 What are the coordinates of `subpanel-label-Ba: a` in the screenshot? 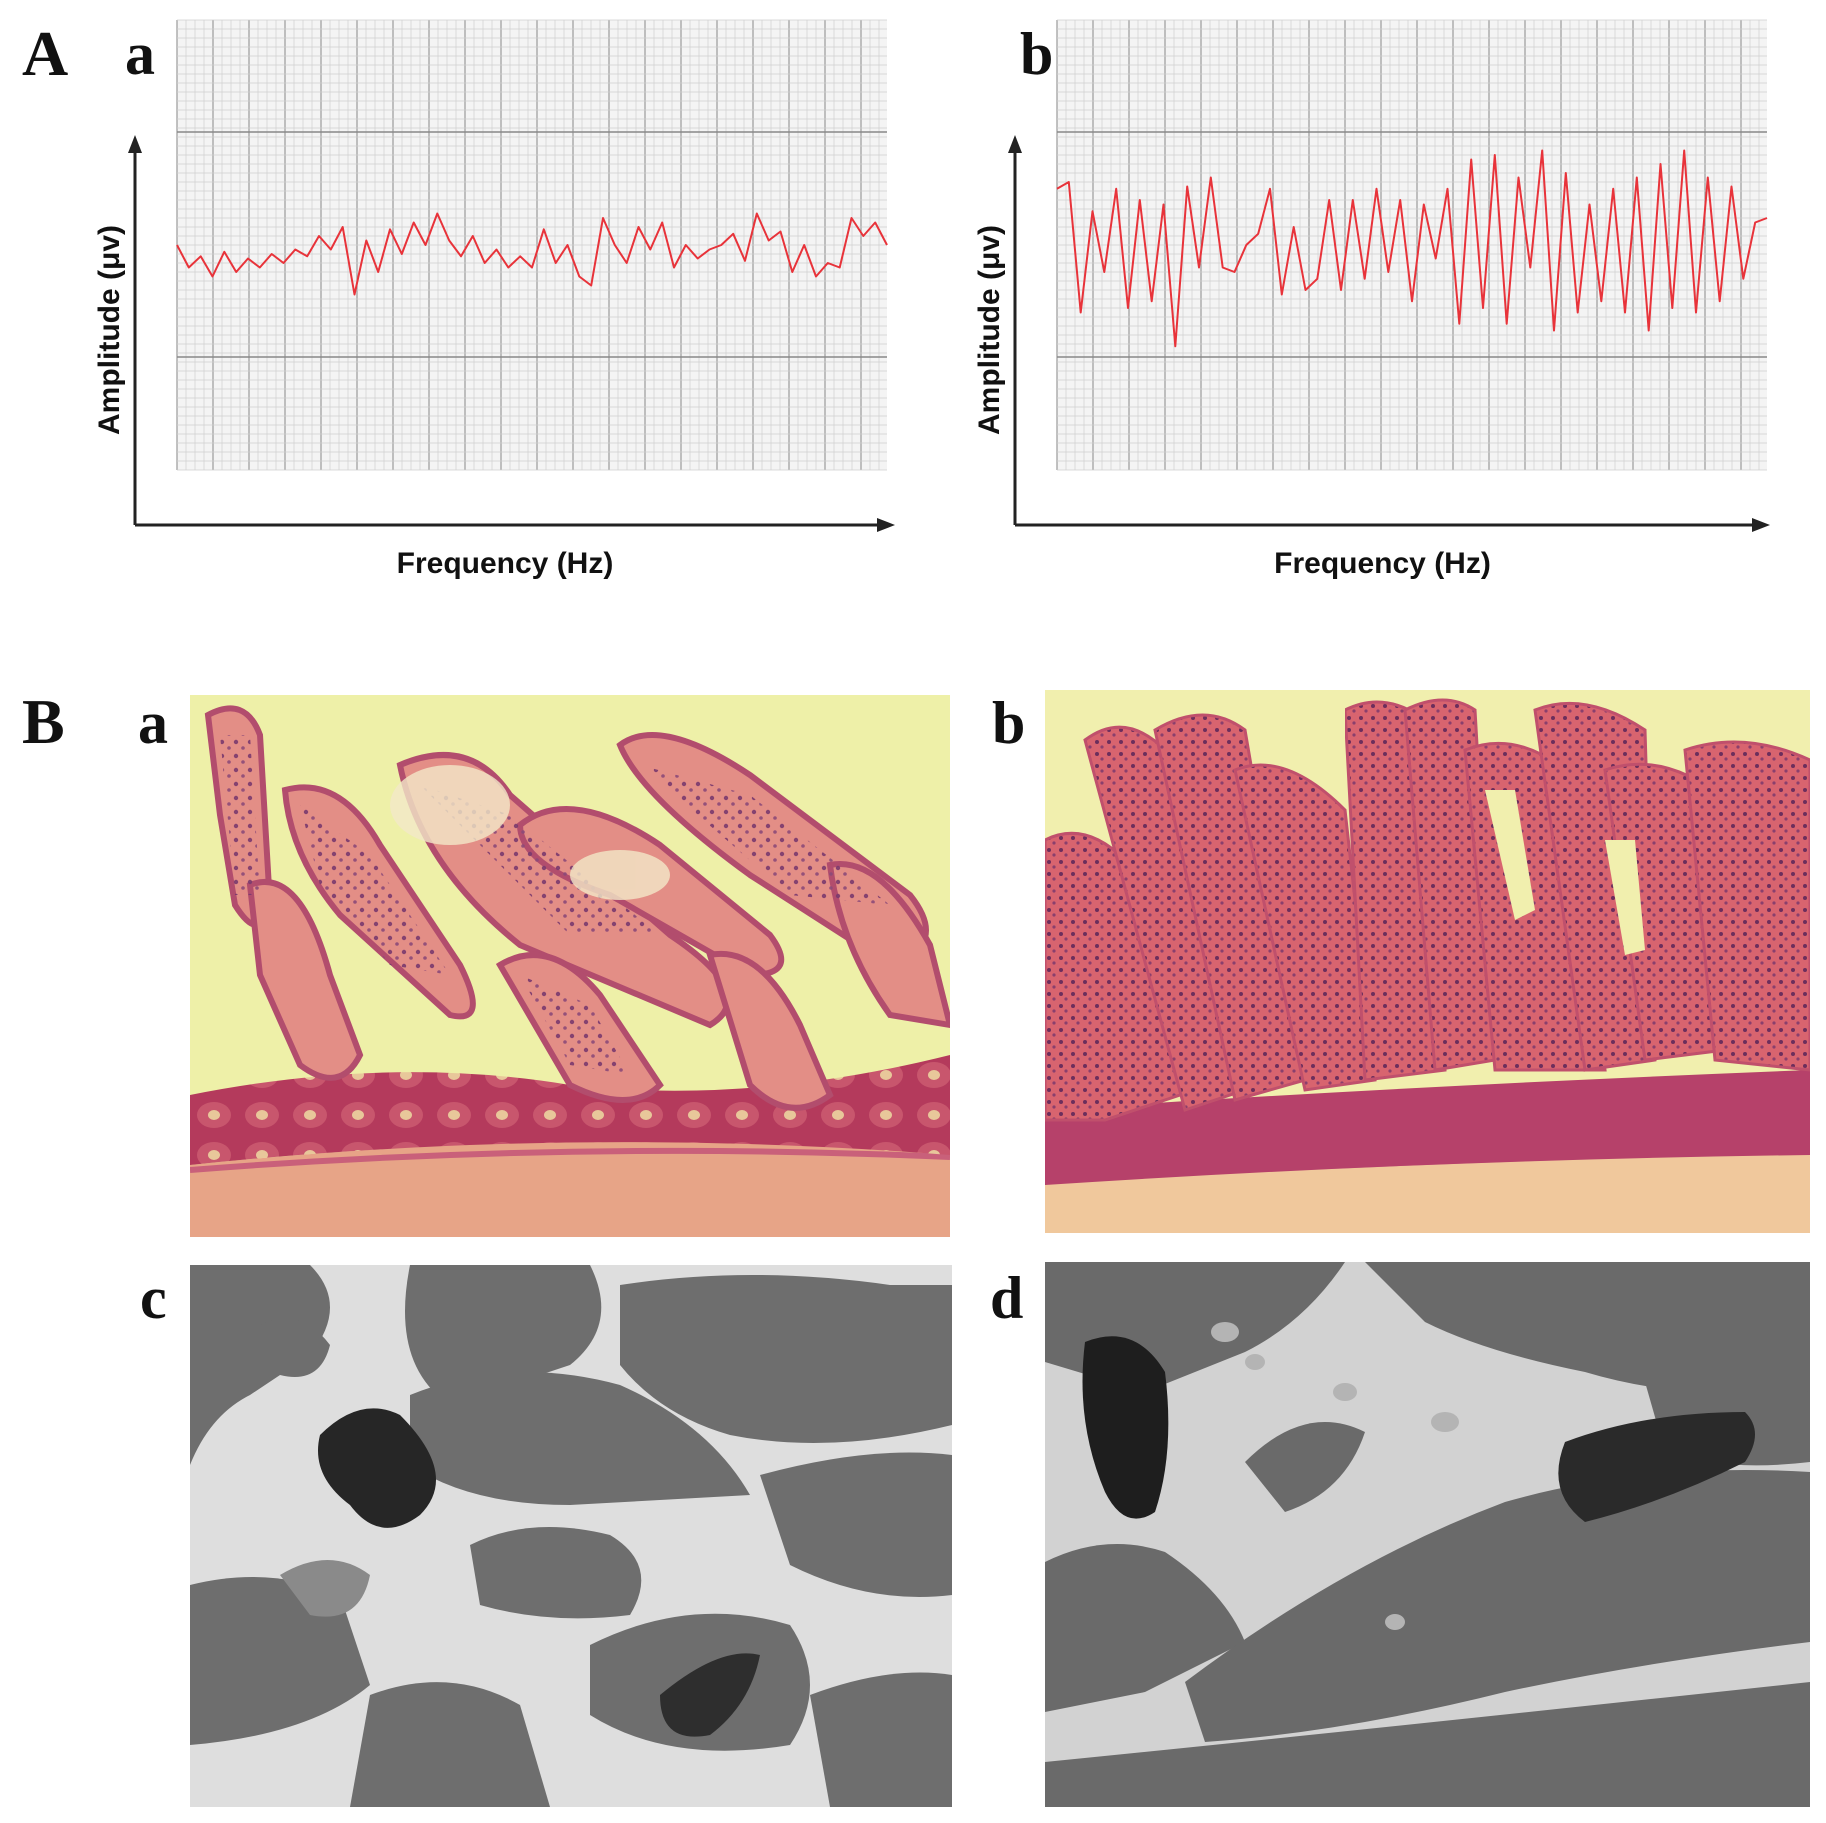 It's located at (153, 723).